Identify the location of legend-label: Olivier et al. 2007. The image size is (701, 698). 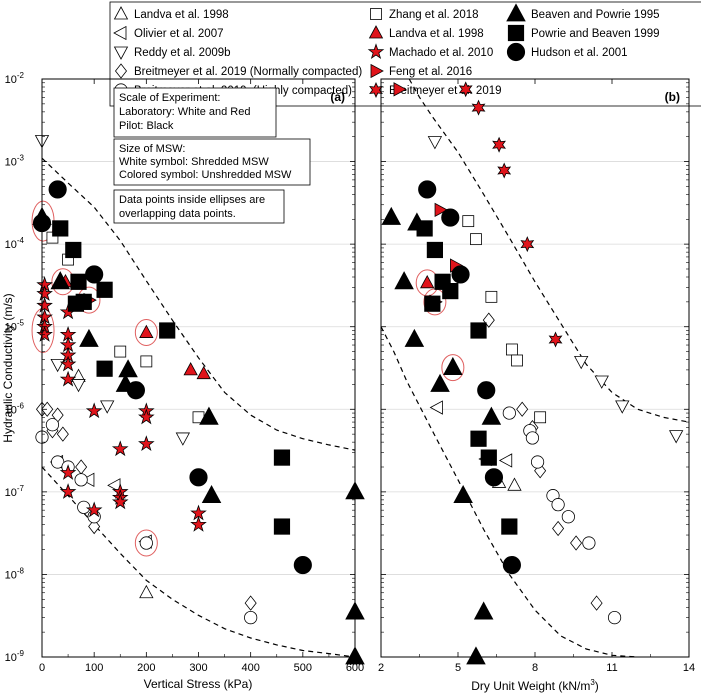
(179, 34).